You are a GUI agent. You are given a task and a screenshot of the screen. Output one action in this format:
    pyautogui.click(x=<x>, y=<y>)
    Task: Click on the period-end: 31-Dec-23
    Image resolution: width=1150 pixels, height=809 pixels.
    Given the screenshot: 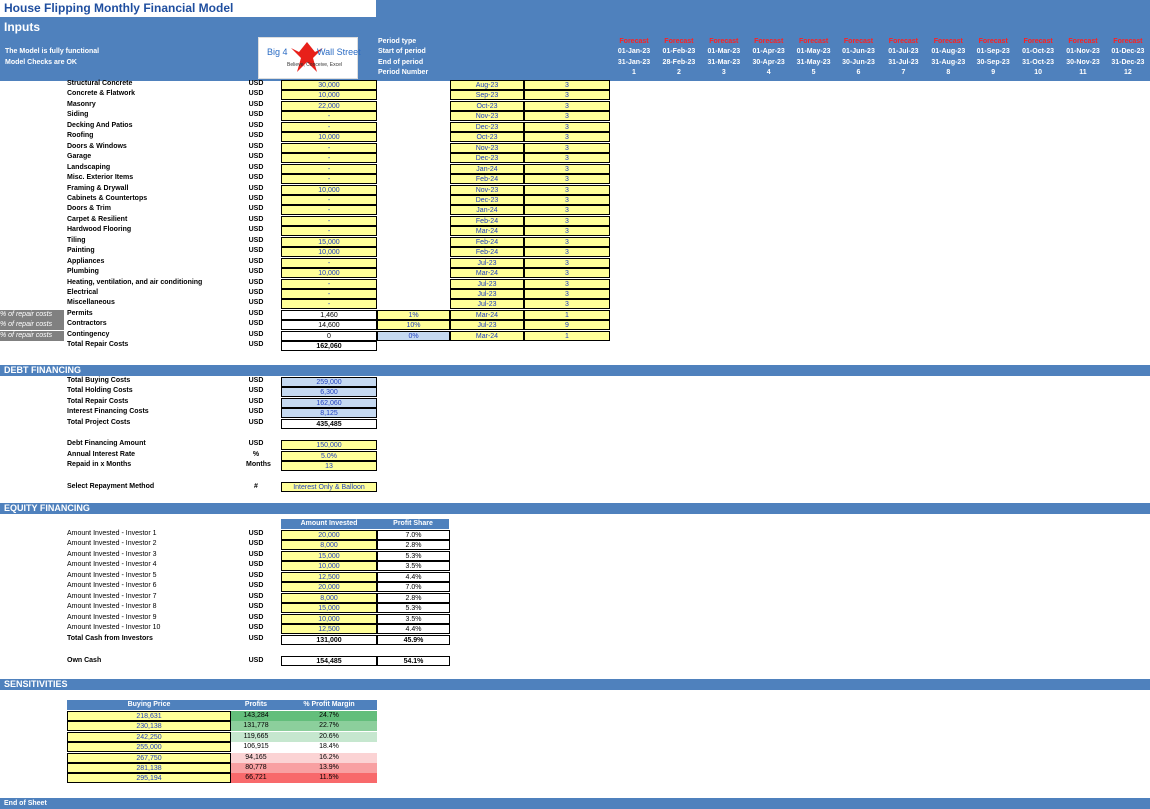 What is the action you would take?
    pyautogui.click(x=1128, y=62)
    